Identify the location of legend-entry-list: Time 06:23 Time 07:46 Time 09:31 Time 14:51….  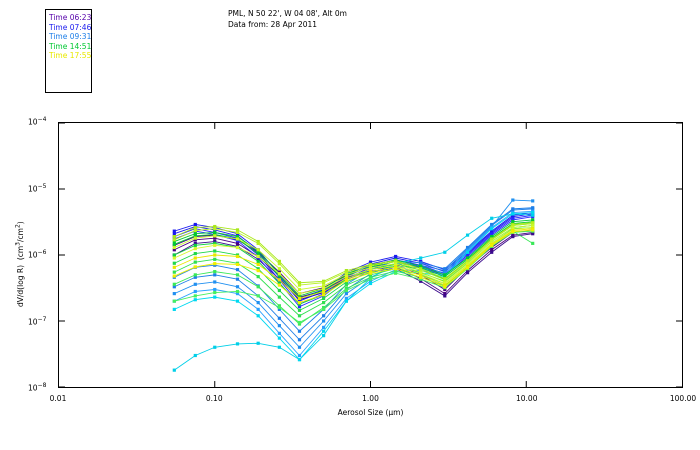
(70, 37).